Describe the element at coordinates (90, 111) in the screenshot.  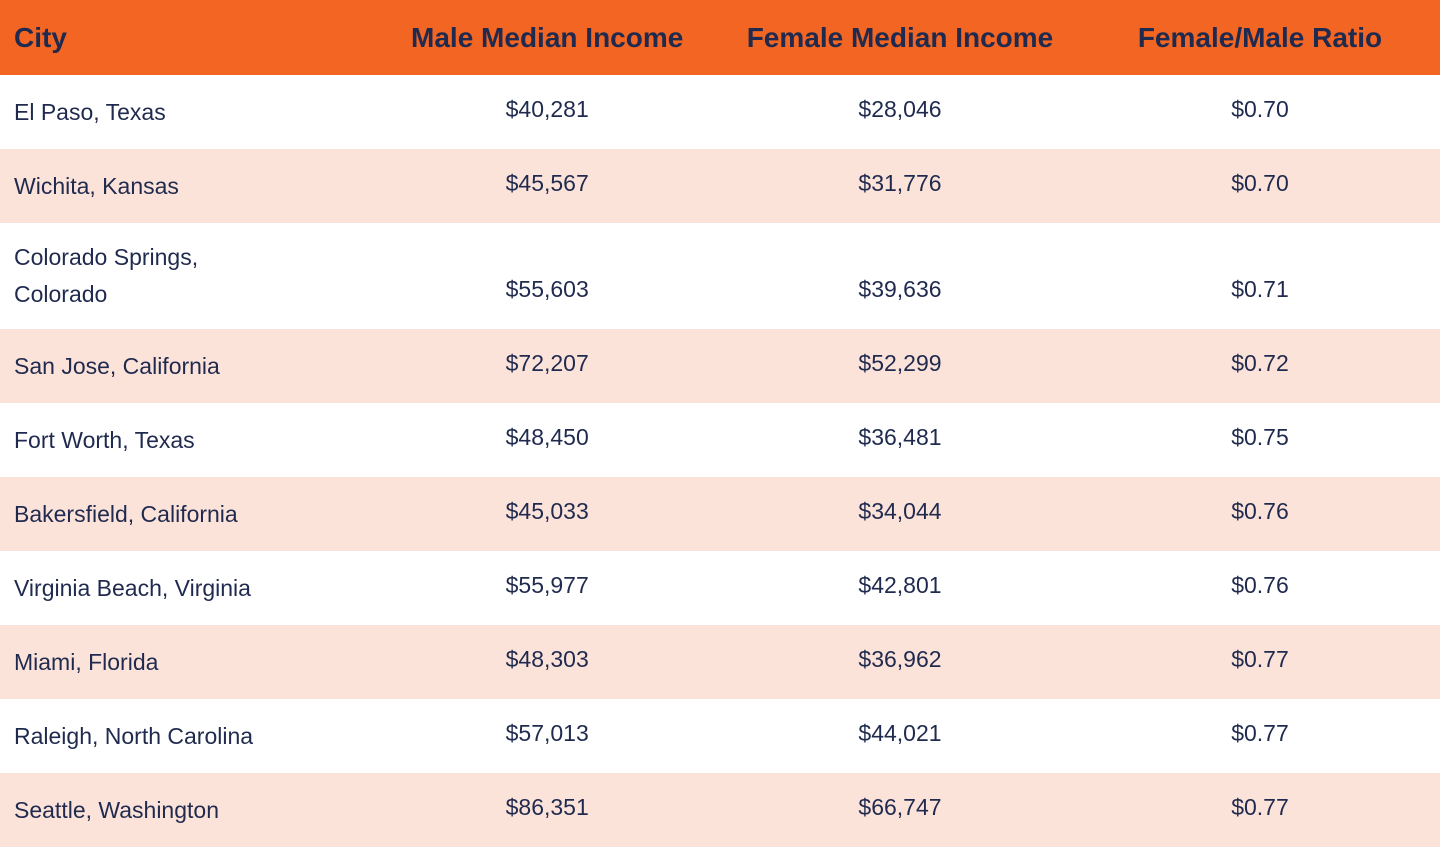
I see `city-cell: El Paso, Texas` at that location.